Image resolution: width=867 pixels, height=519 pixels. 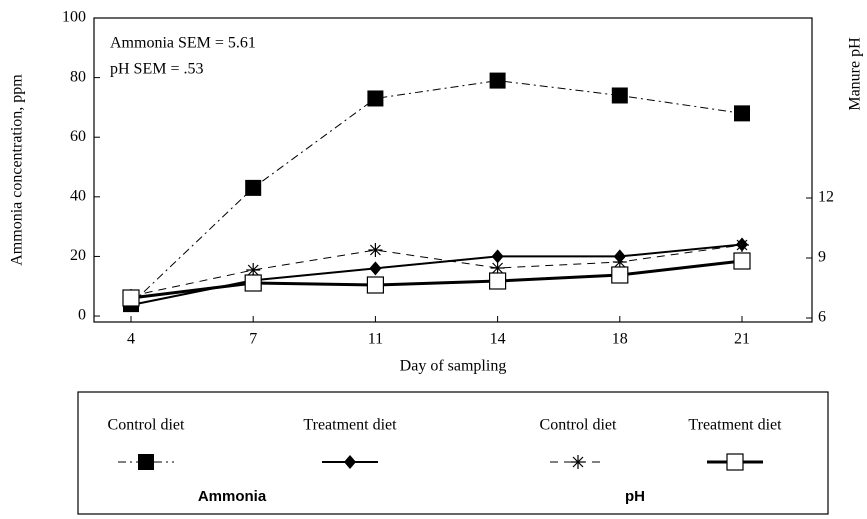 I want to click on y2-tick-label: 12, so click(x=826, y=197).